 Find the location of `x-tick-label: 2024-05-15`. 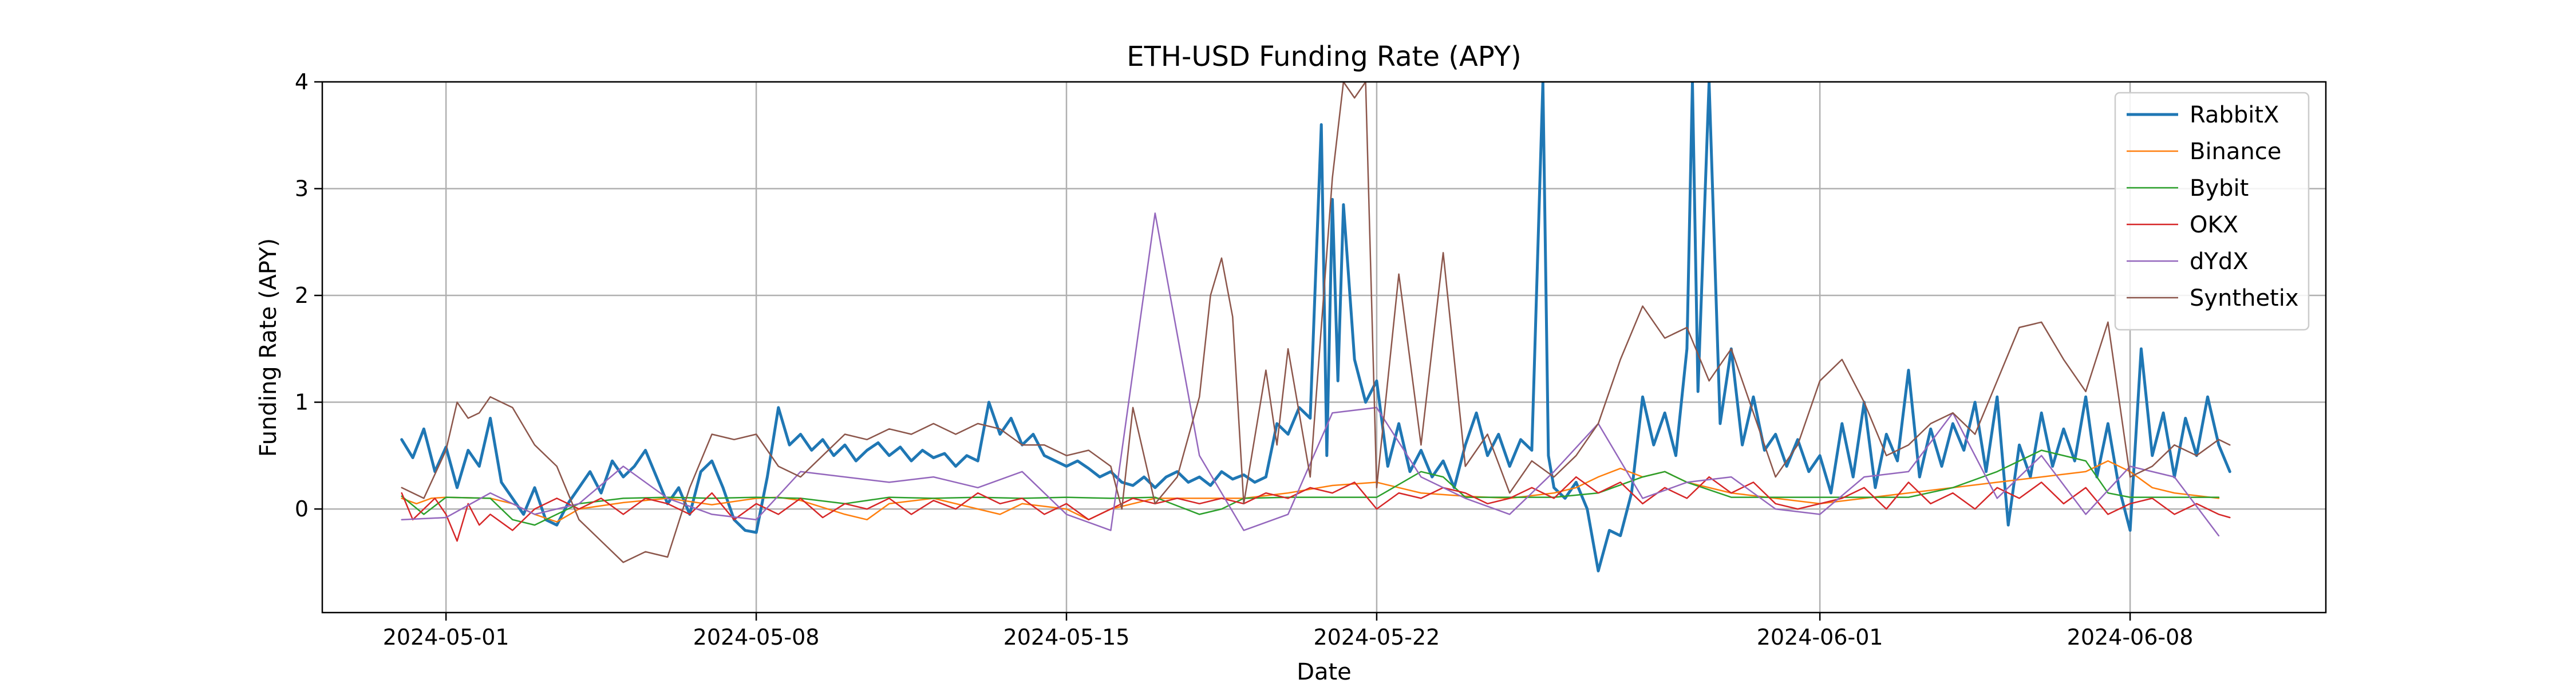

x-tick-label: 2024-05-15 is located at coordinates (1066, 638).